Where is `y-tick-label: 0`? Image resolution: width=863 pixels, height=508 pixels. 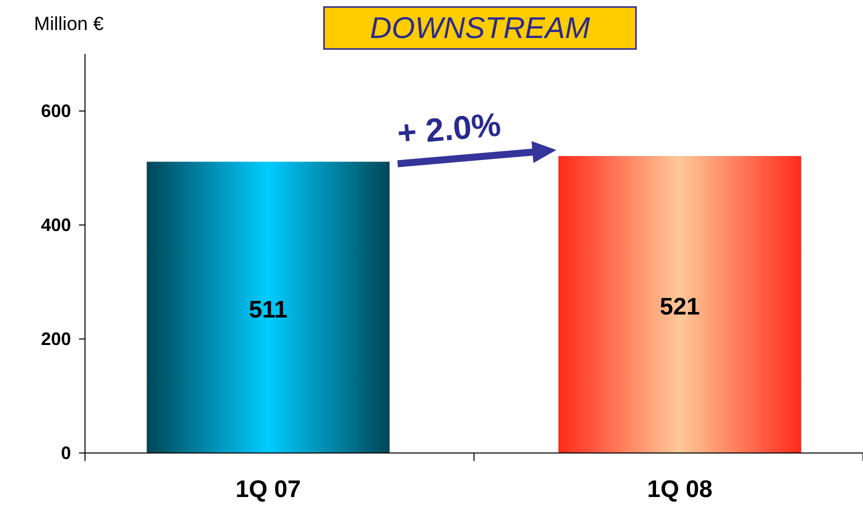
y-tick-label: 0 is located at coordinates (65, 452).